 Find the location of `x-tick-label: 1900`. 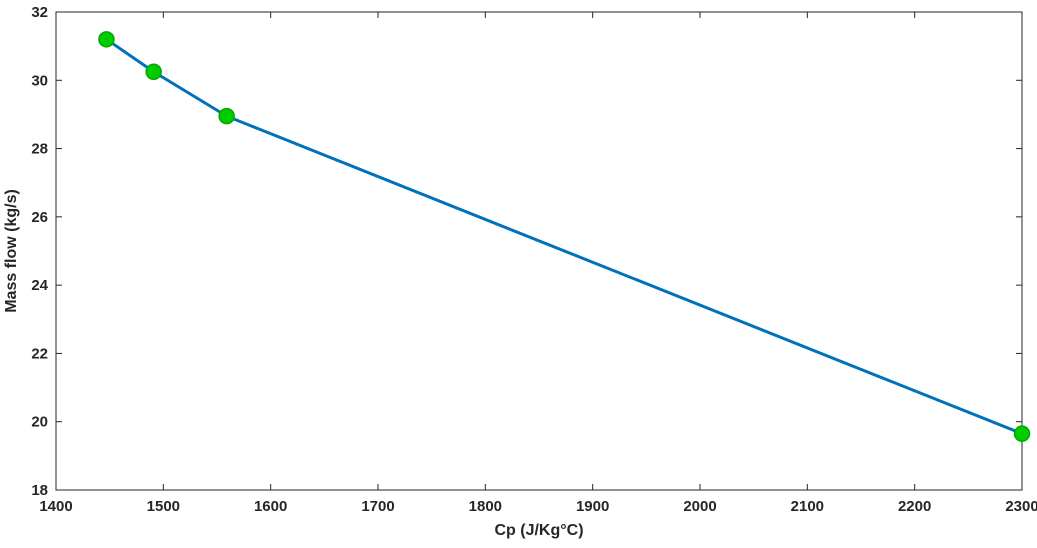

x-tick-label: 1900 is located at coordinates (592, 506).